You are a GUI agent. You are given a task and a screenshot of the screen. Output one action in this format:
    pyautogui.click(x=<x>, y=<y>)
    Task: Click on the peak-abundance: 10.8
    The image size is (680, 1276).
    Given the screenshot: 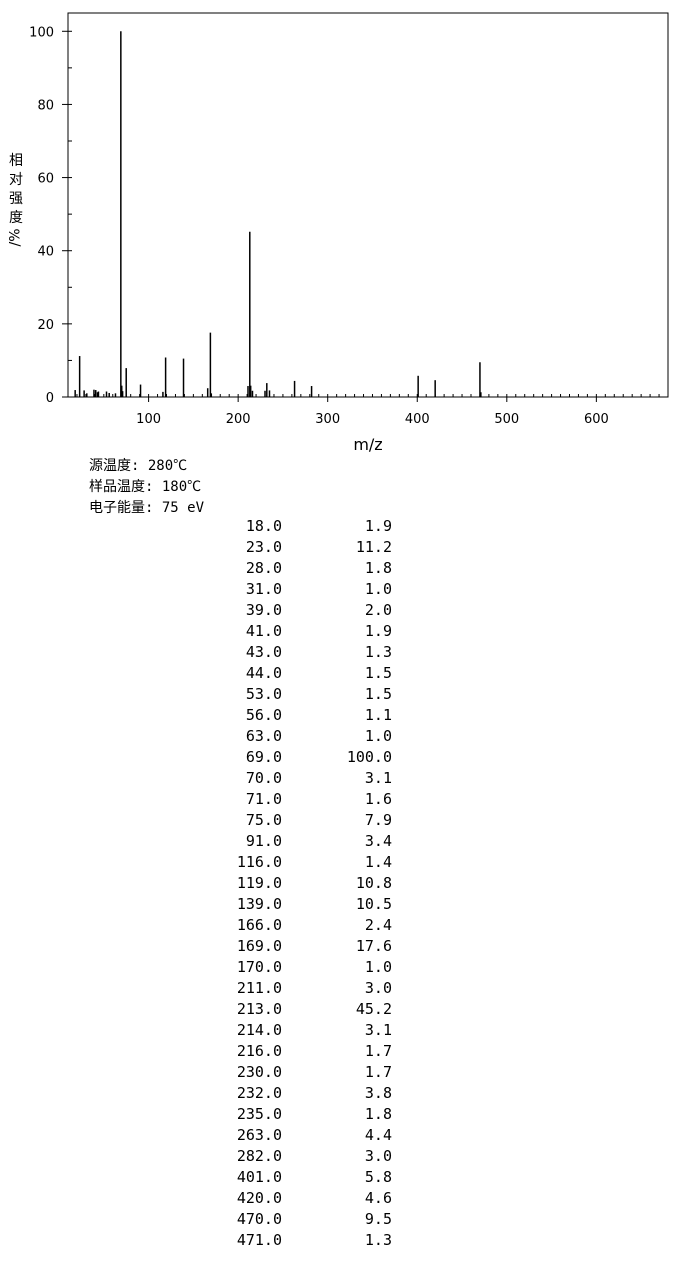 What is the action you would take?
    pyautogui.click(x=373, y=883)
    